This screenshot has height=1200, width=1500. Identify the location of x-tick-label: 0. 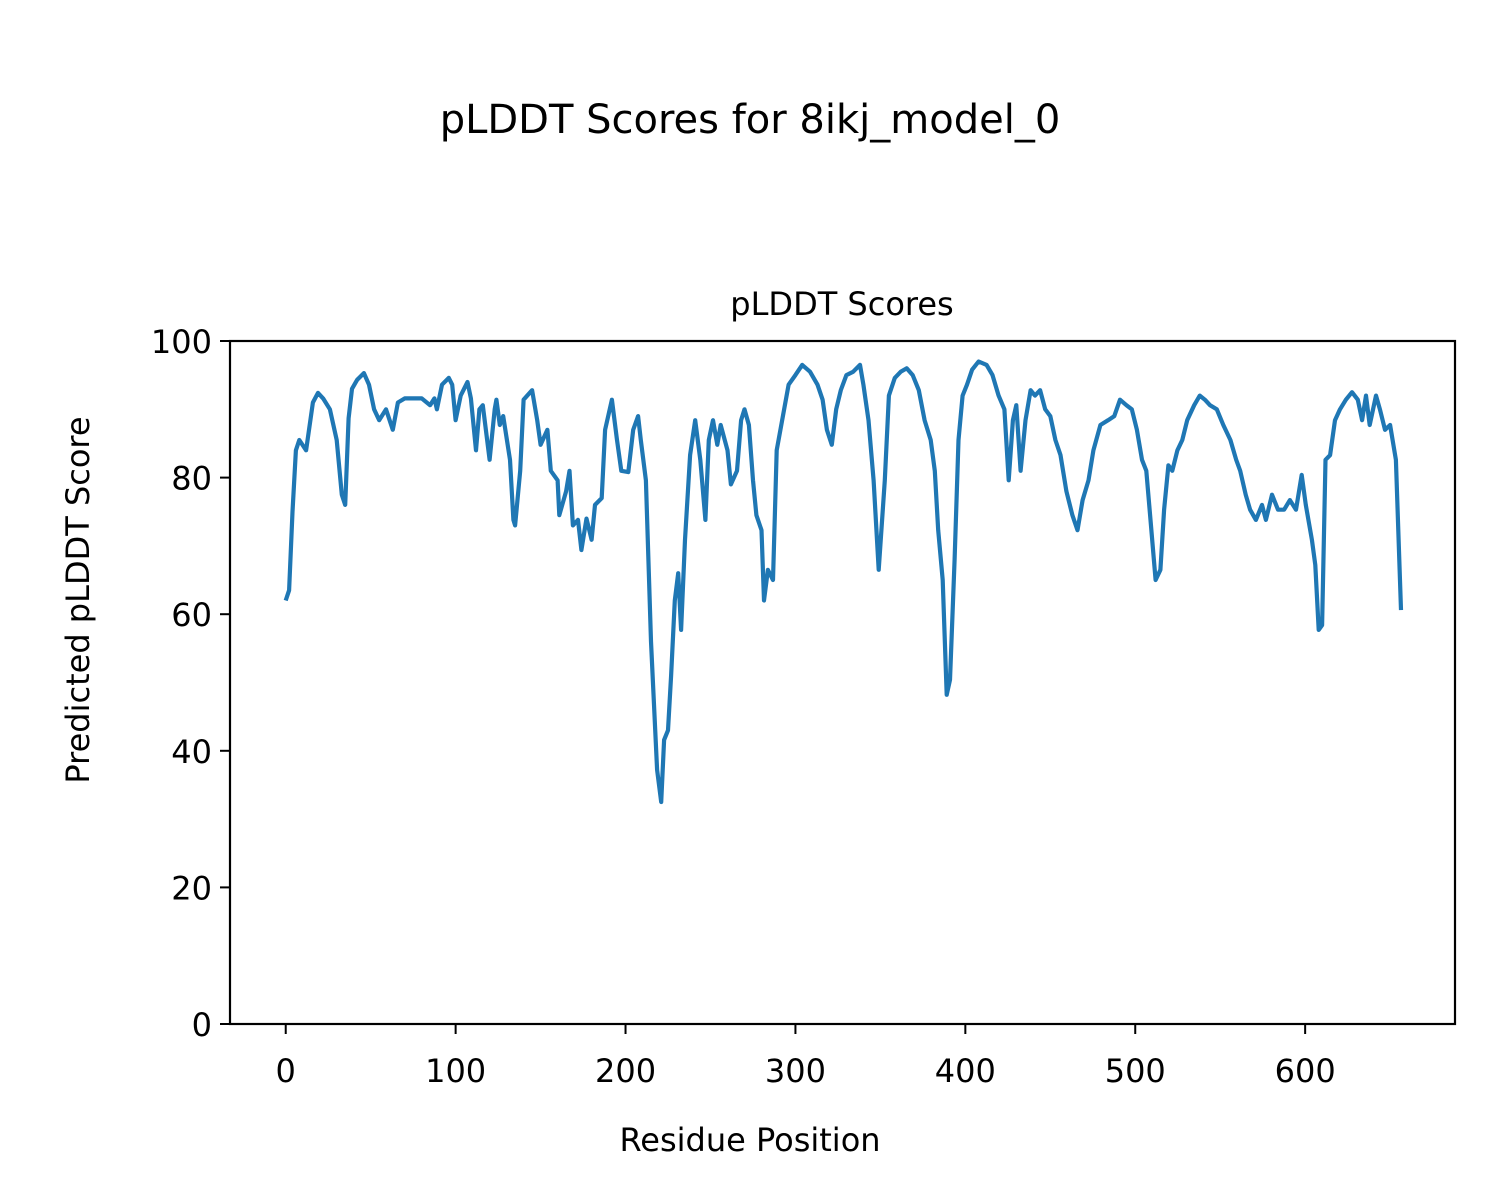
(286, 1071).